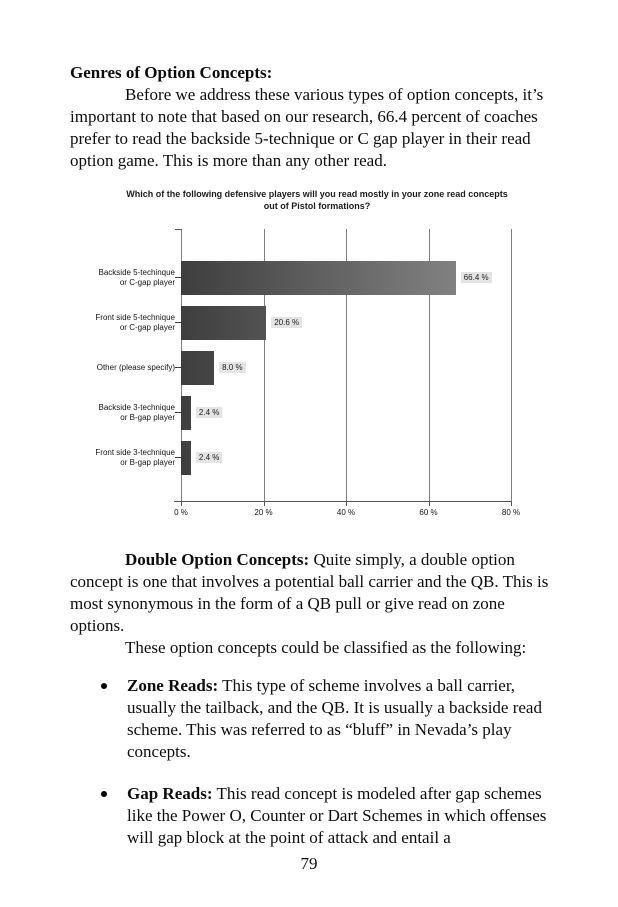  I want to click on bar-cell: 8.0 %, so click(346, 367).